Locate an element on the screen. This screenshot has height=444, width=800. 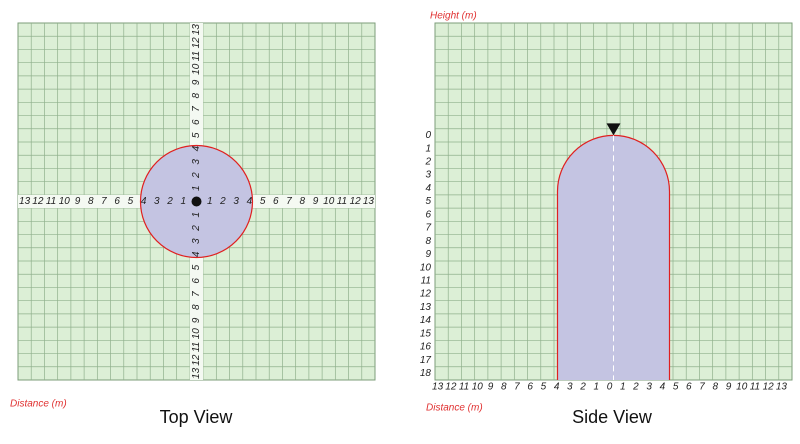
tick-label: 14 is located at coordinates (426, 320).